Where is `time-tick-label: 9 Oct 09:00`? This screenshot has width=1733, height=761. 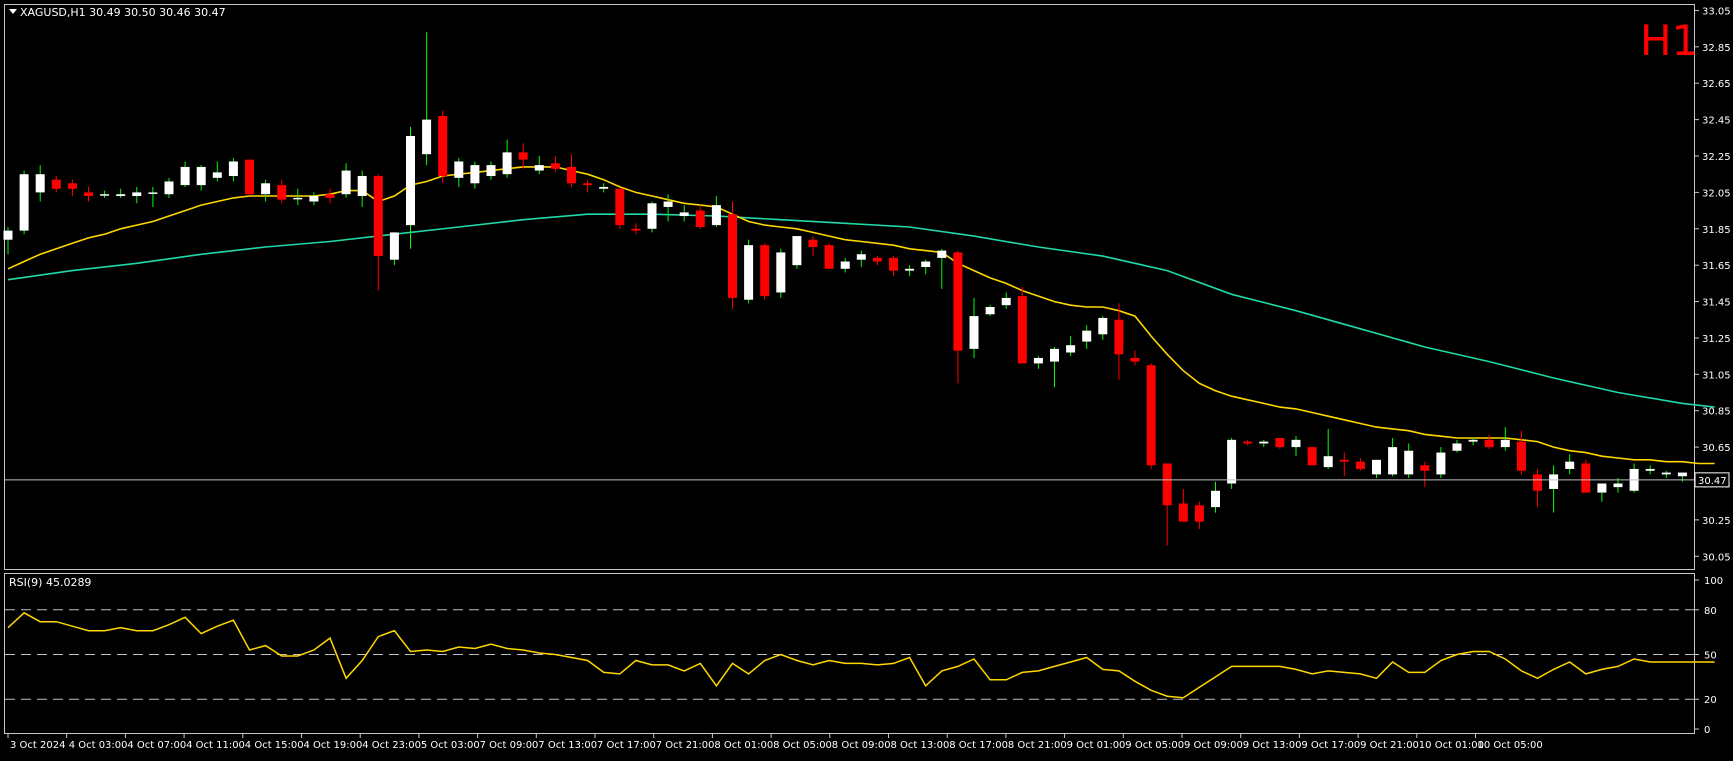
time-tick-label: 9 Oct 09:00 is located at coordinates (1213, 745).